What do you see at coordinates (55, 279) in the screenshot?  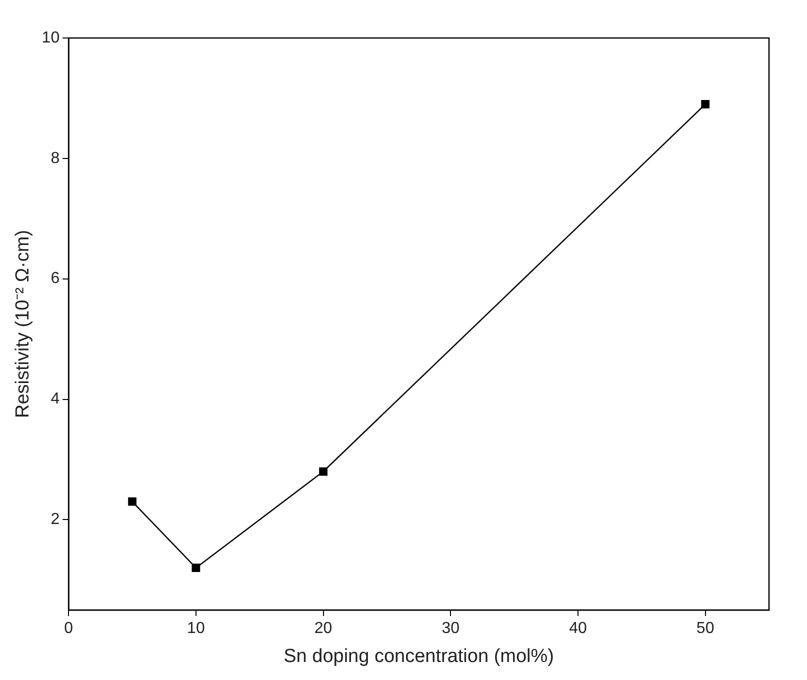 I see `y-tick-label: 6` at bounding box center [55, 279].